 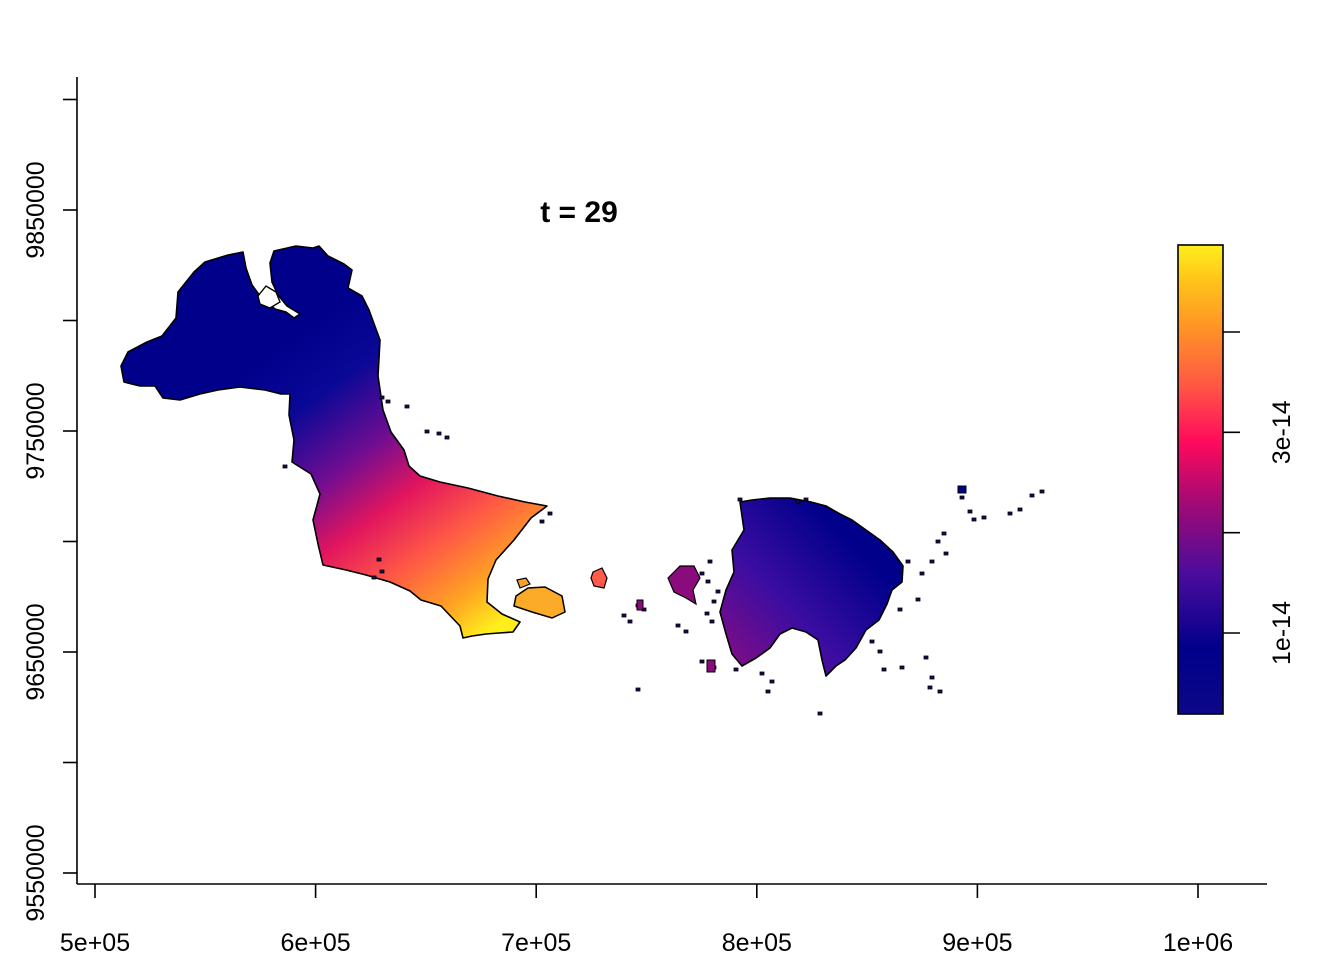 What do you see at coordinates (95, 943) in the screenshot?
I see `x-tick-label: 5e+05` at bounding box center [95, 943].